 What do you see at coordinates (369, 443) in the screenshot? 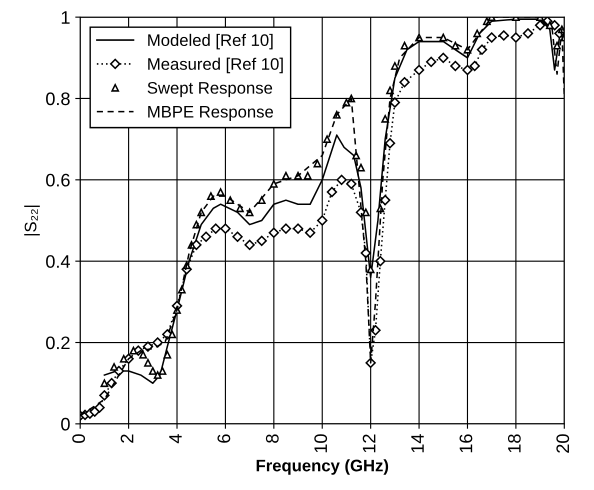
I see `x-tick-label: 12` at bounding box center [369, 443].